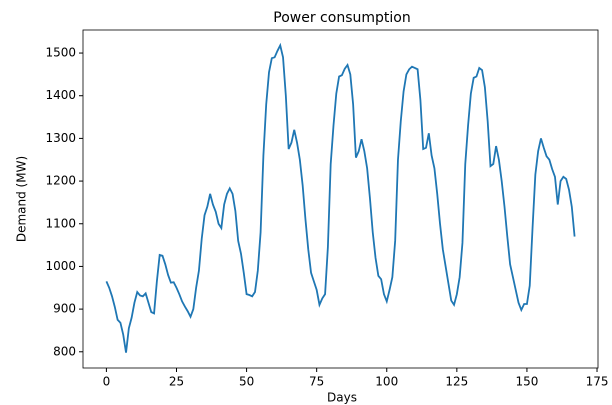 The height and width of the screenshot is (405, 612). Describe the element at coordinates (60, 53) in the screenshot. I see `y-tick-label: 1500` at that location.